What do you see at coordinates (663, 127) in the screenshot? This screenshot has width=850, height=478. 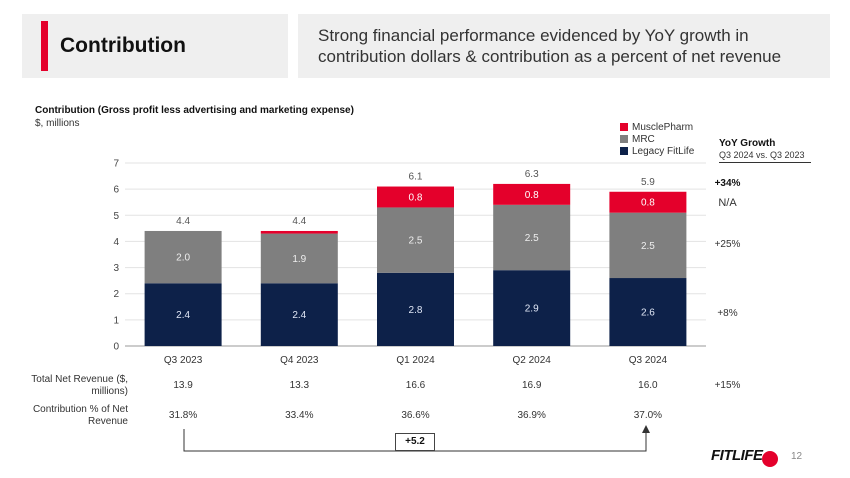 I see `legend-label: MusclePharm` at bounding box center [663, 127].